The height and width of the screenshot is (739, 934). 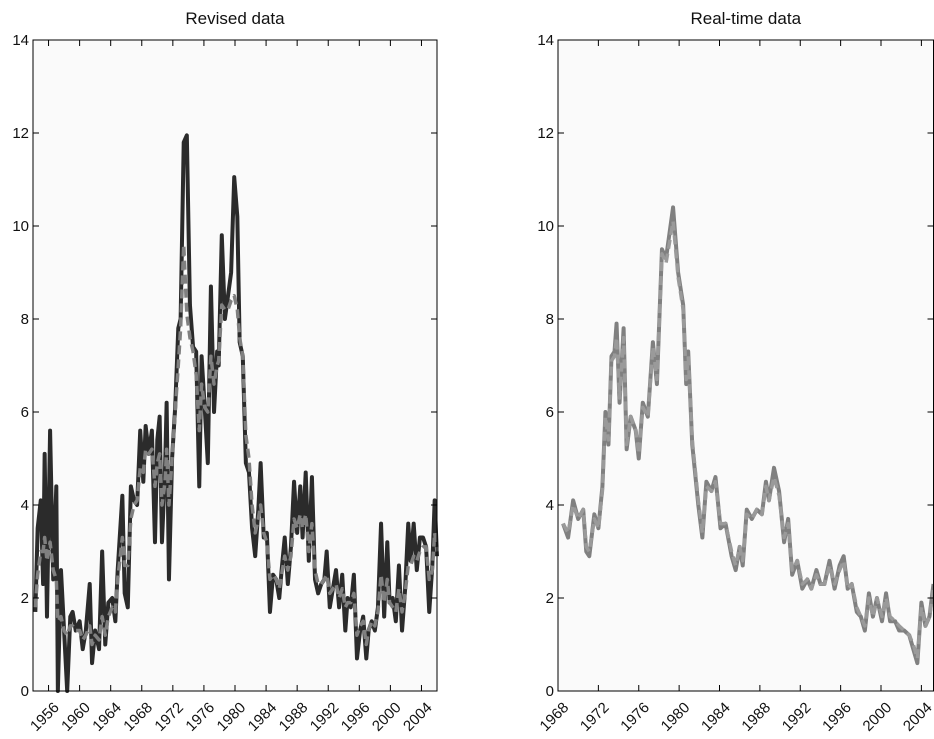 I want to click on chart-title: Revised data, so click(x=235, y=18).